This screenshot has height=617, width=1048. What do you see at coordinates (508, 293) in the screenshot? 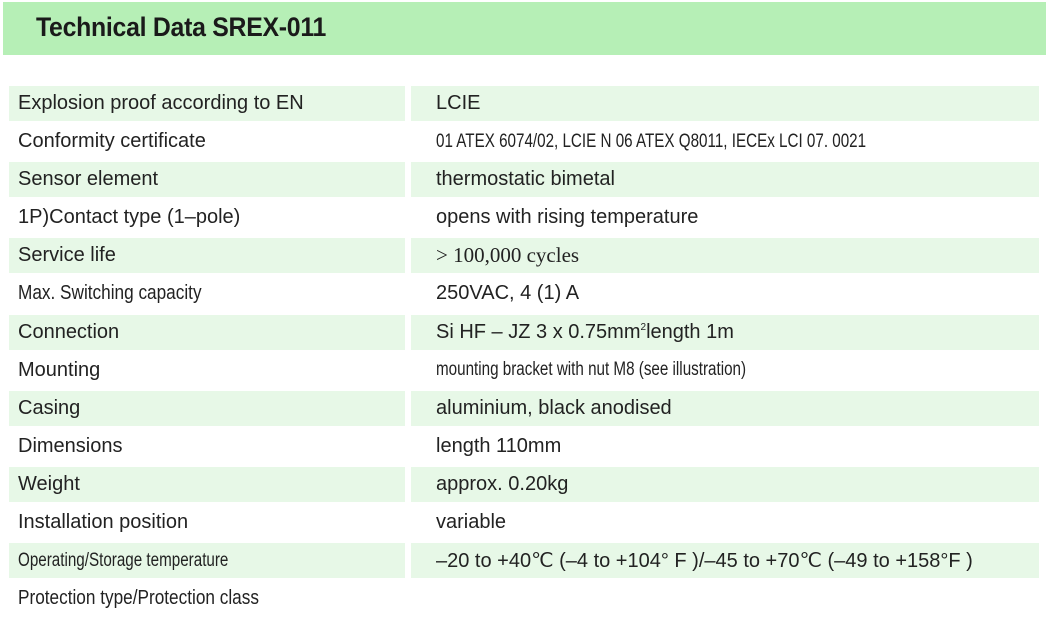
I see `row-value-text: 250VAC, 4 (1) A` at bounding box center [508, 293].